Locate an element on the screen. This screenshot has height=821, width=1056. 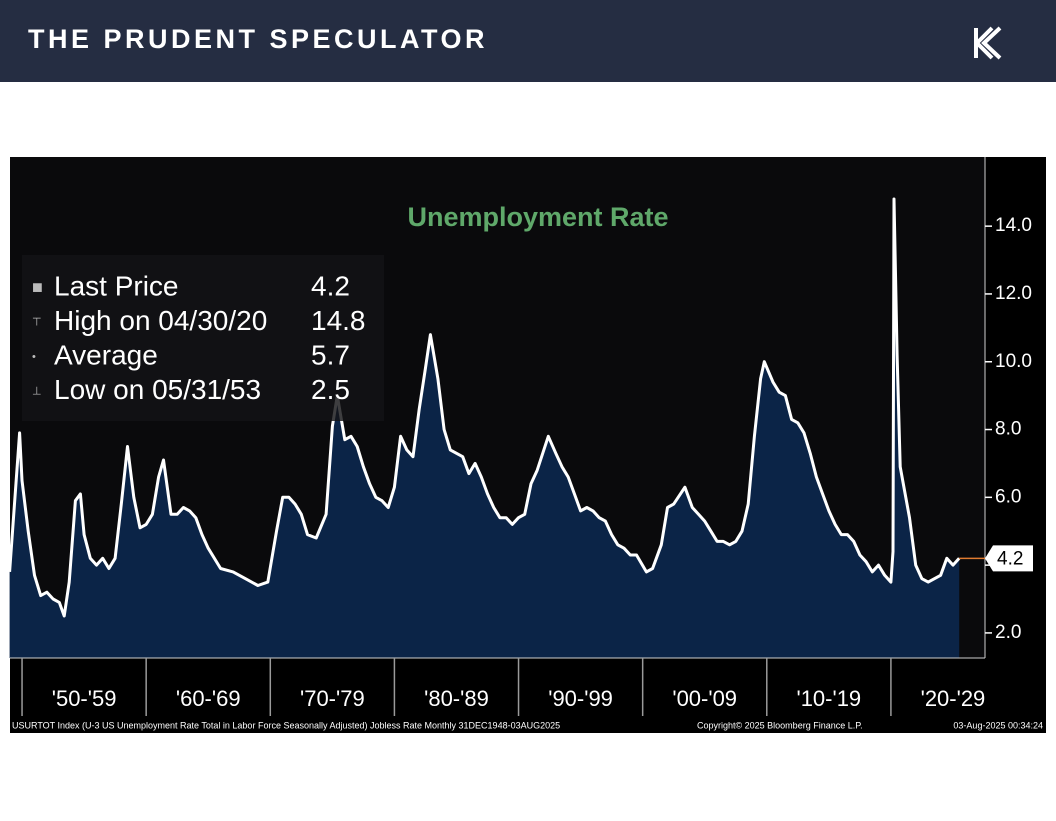
last-price-label: 4.2 is located at coordinates (1010, 558).